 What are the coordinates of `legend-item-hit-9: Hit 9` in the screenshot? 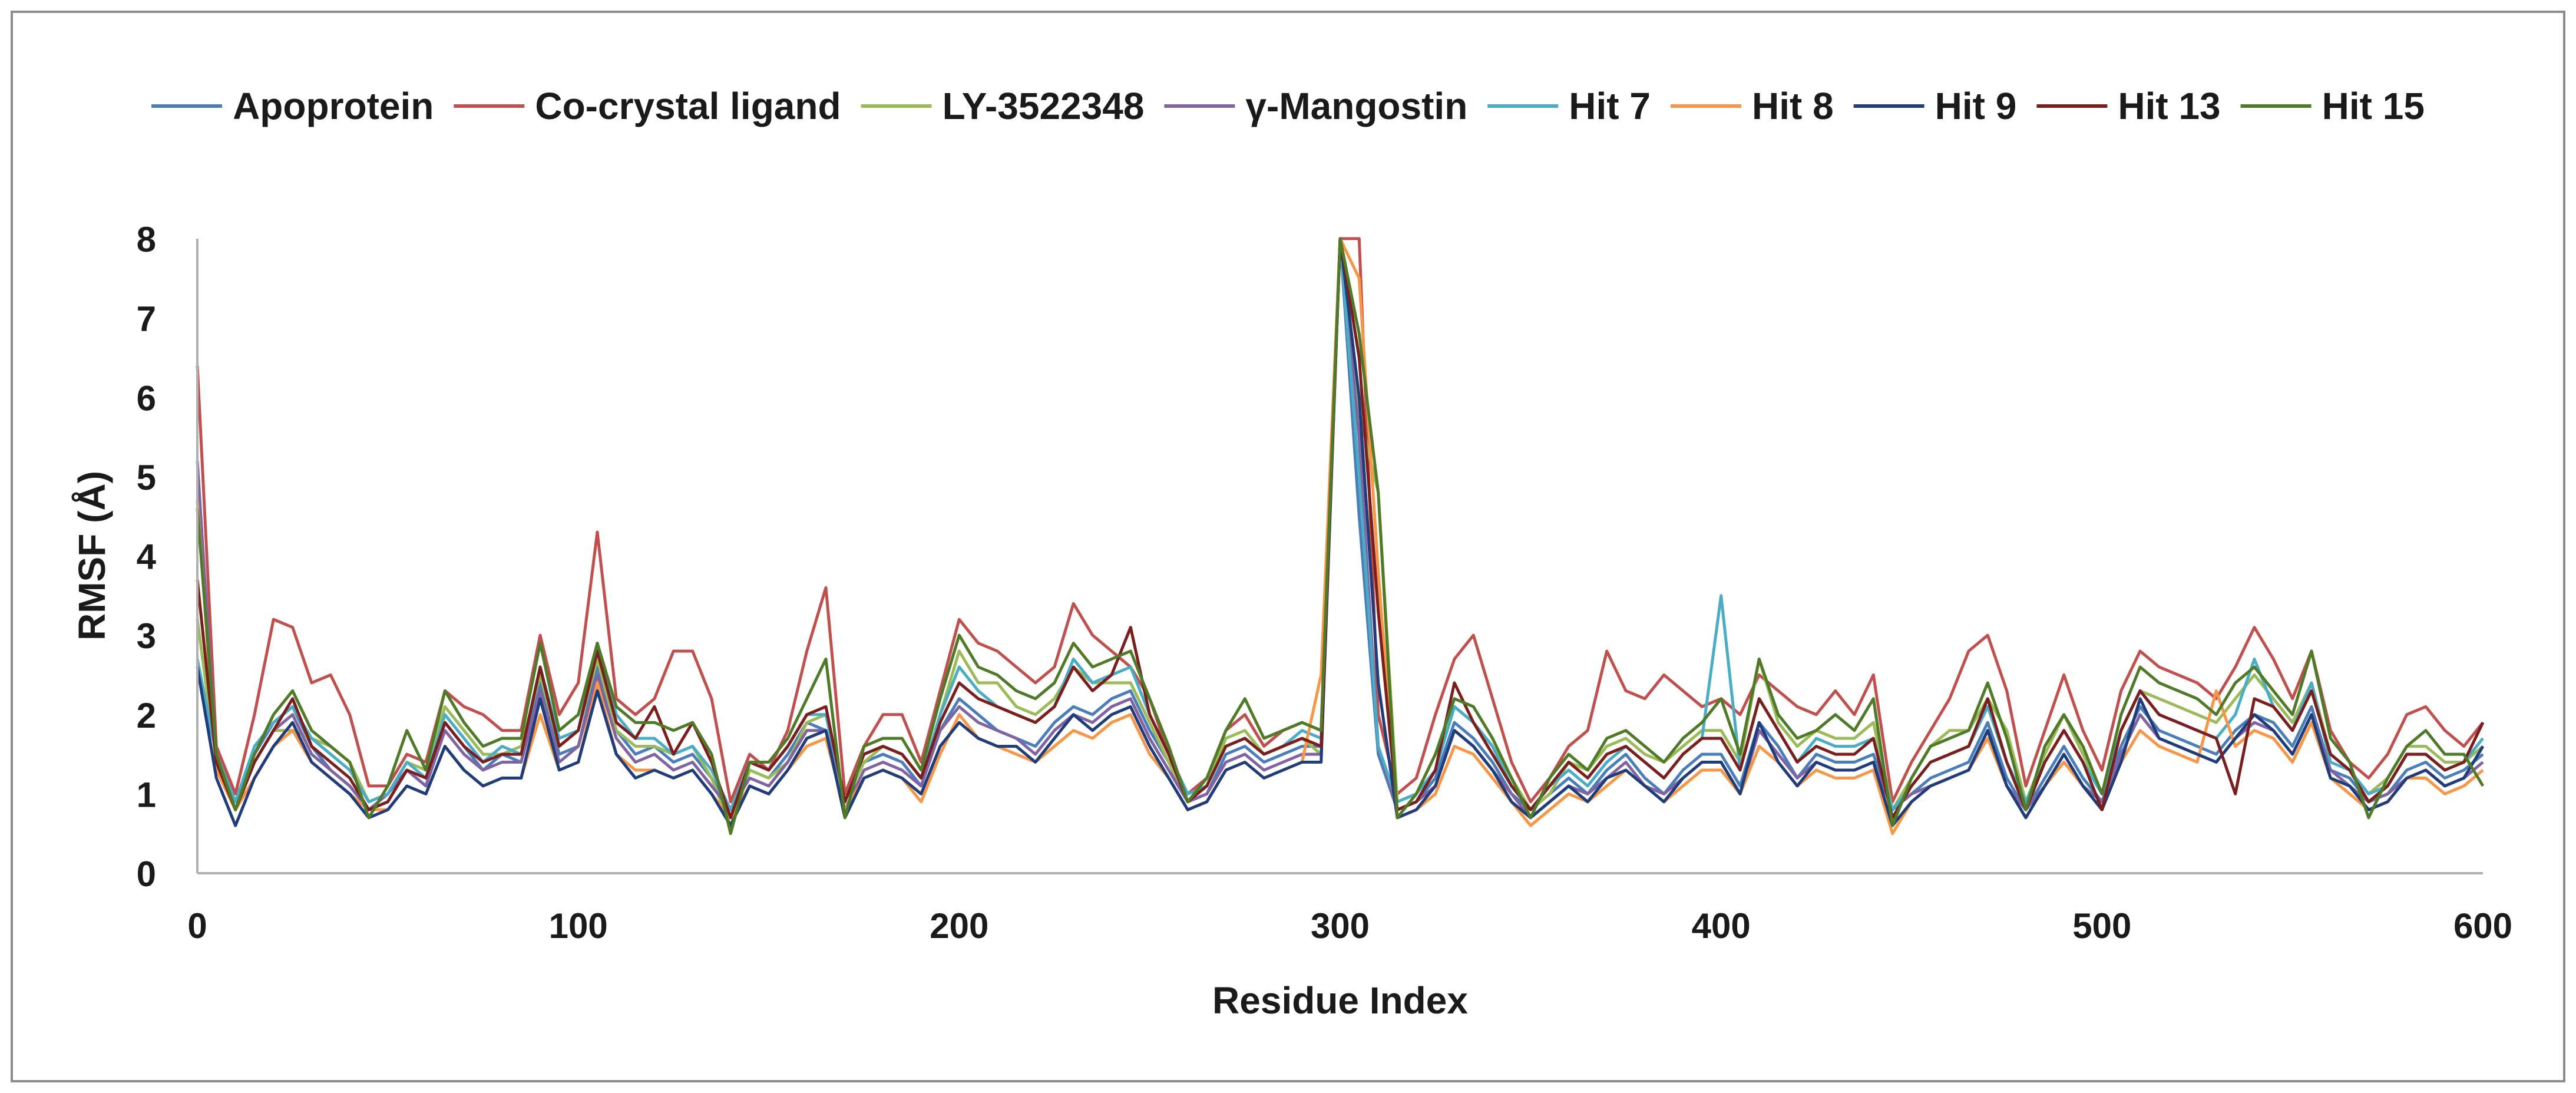 It's located at (1935, 106).